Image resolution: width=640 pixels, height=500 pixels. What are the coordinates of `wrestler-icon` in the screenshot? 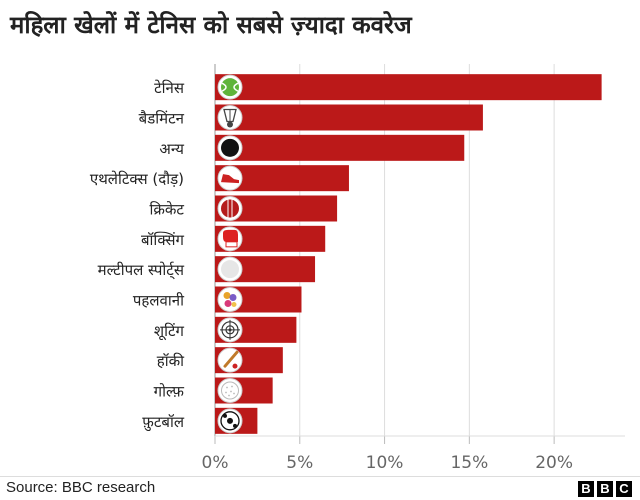 It's located at (230, 299).